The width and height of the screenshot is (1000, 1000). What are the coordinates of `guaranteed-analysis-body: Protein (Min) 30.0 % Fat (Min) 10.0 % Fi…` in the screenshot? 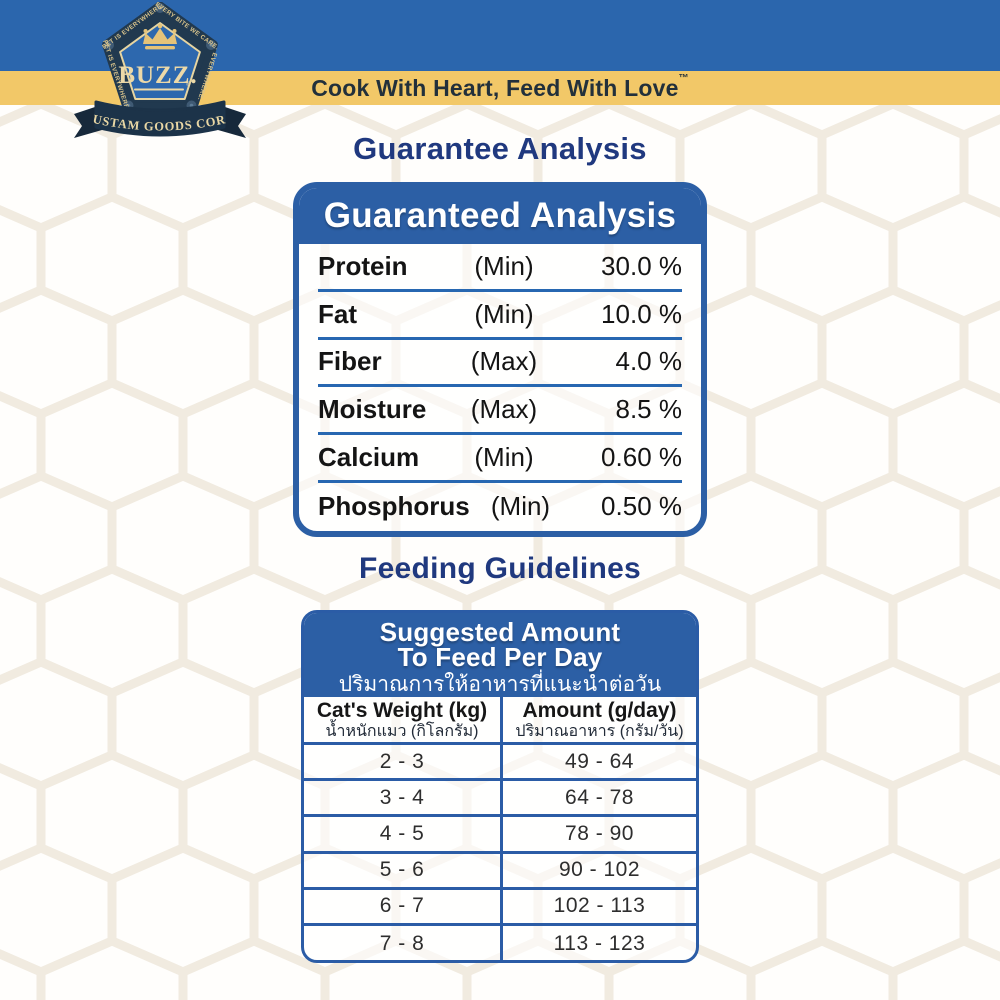 It's located at (500, 387).